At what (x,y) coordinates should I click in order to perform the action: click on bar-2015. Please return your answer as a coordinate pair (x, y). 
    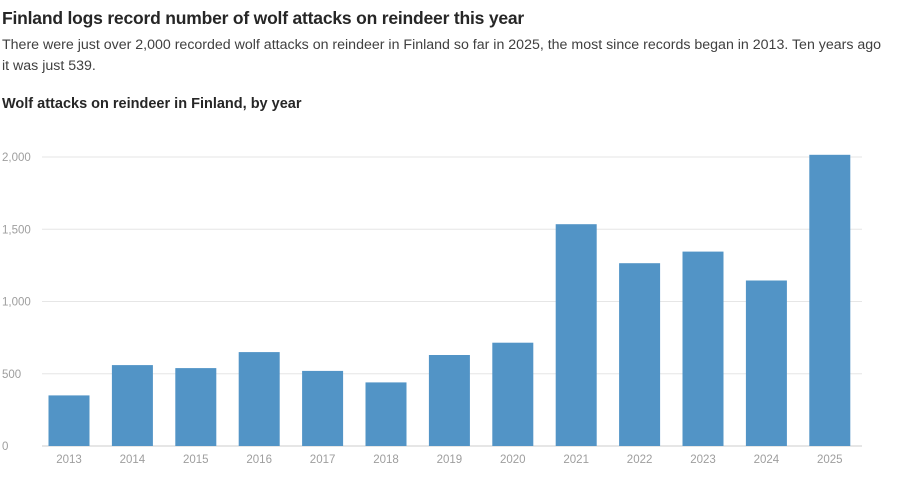
    Looking at the image, I should click on (196, 407).